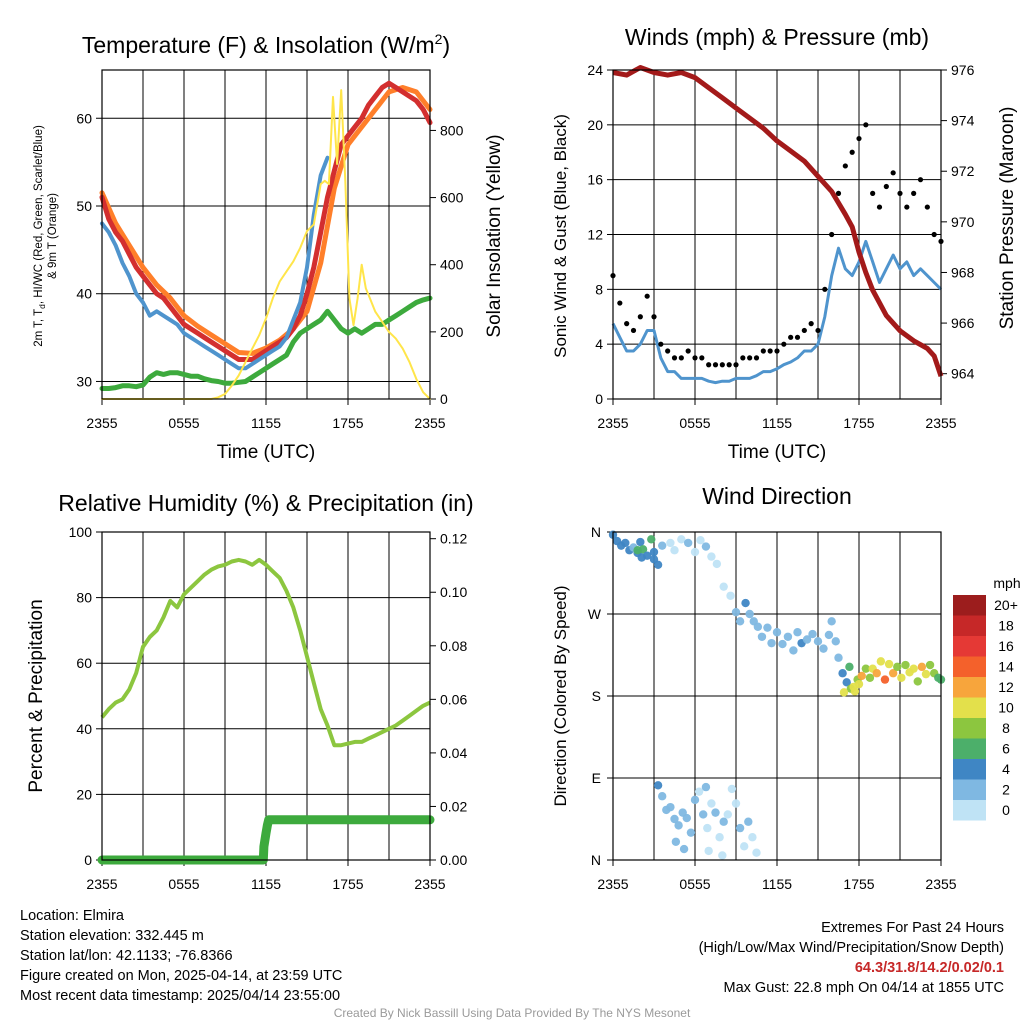 This screenshot has height=1024, width=1024. Describe the element at coordinates (777, 452) in the screenshot. I see `winds-xlabel: Time (UTC)` at that location.